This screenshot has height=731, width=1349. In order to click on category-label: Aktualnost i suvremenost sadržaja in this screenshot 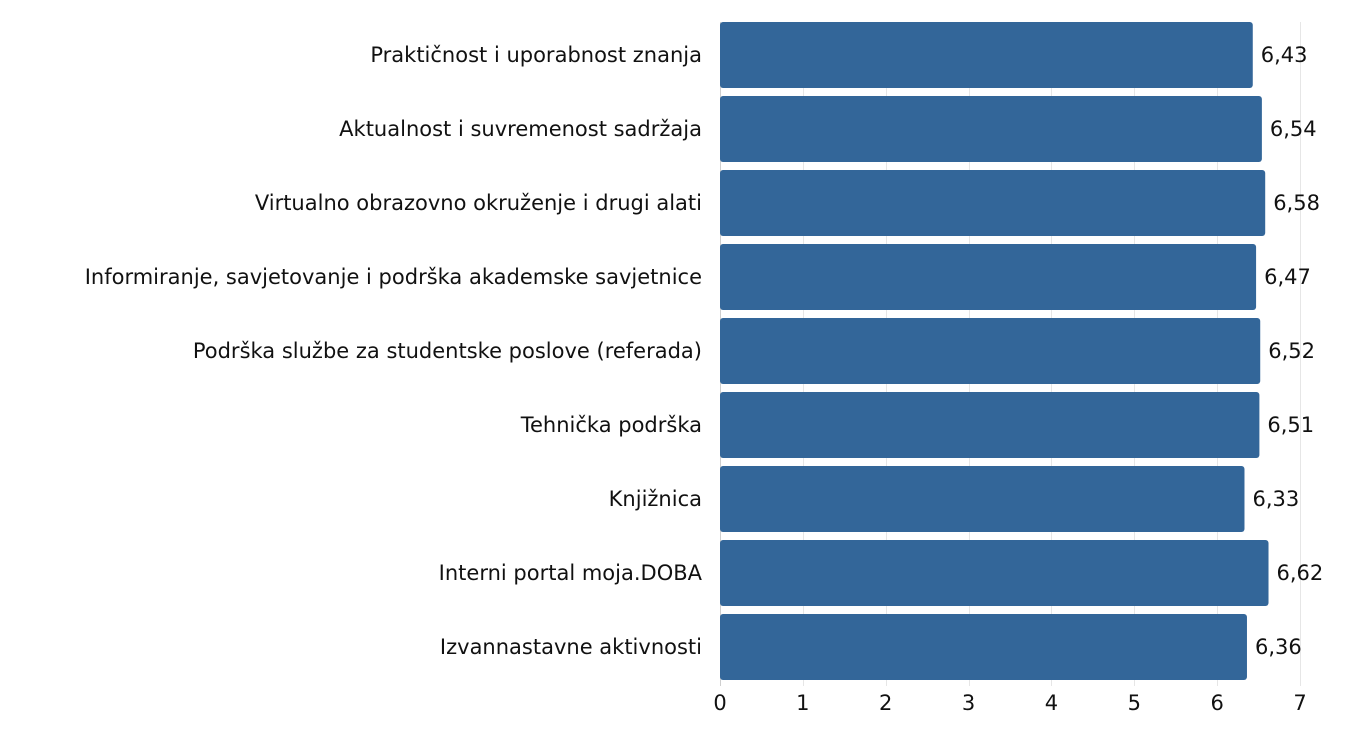, I will do `click(520, 129)`.